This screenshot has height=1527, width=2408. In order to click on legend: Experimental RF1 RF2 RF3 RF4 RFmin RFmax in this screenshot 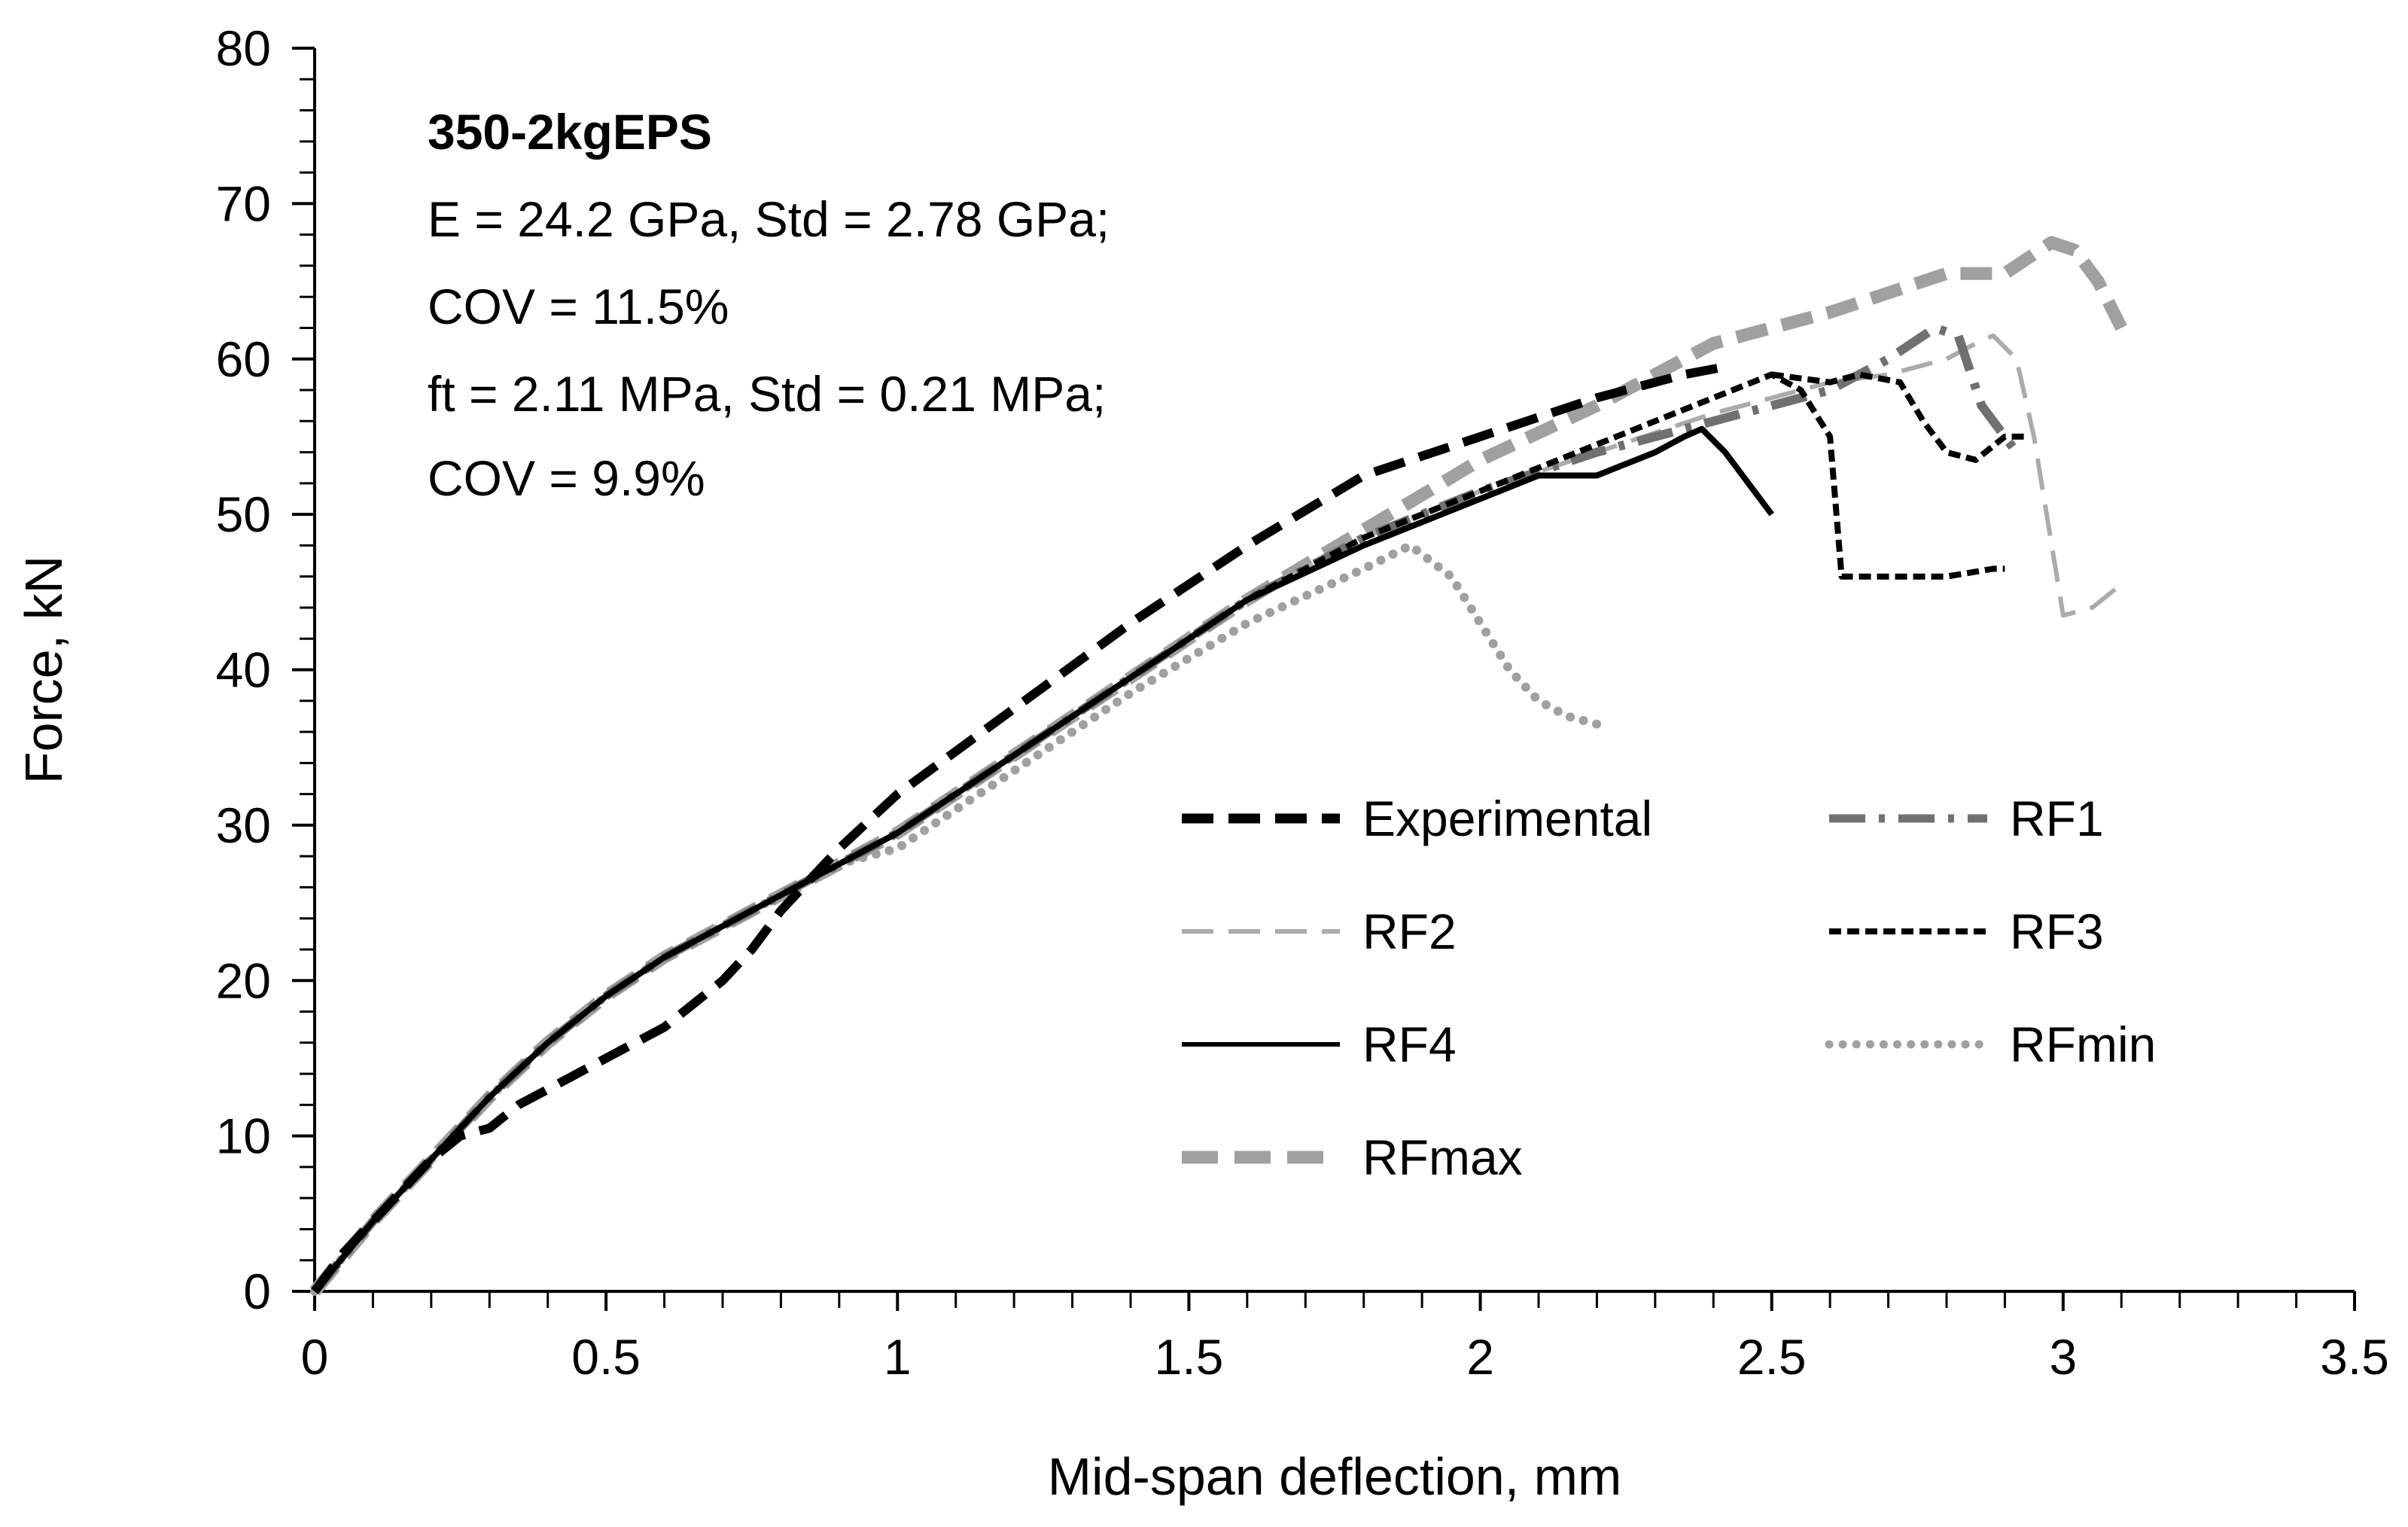, I will do `click(1669, 988)`.